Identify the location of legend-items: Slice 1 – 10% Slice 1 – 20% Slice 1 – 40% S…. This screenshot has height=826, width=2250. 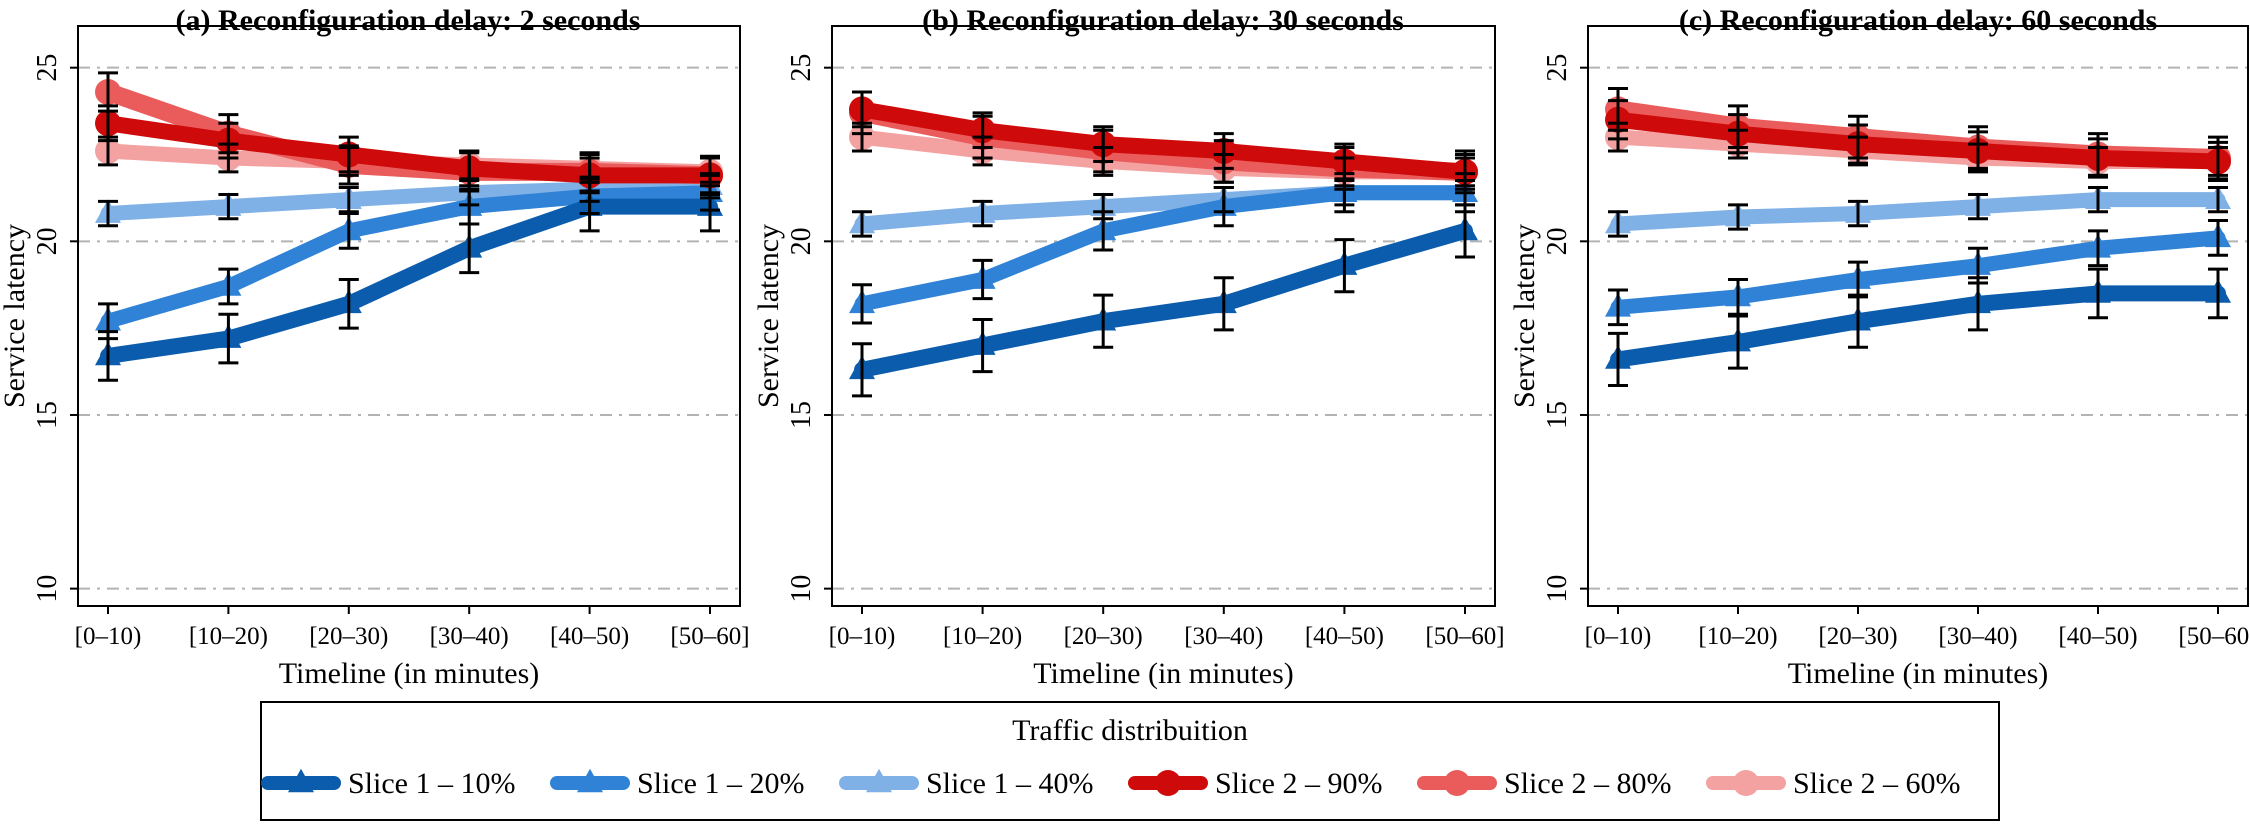
(1110, 783).